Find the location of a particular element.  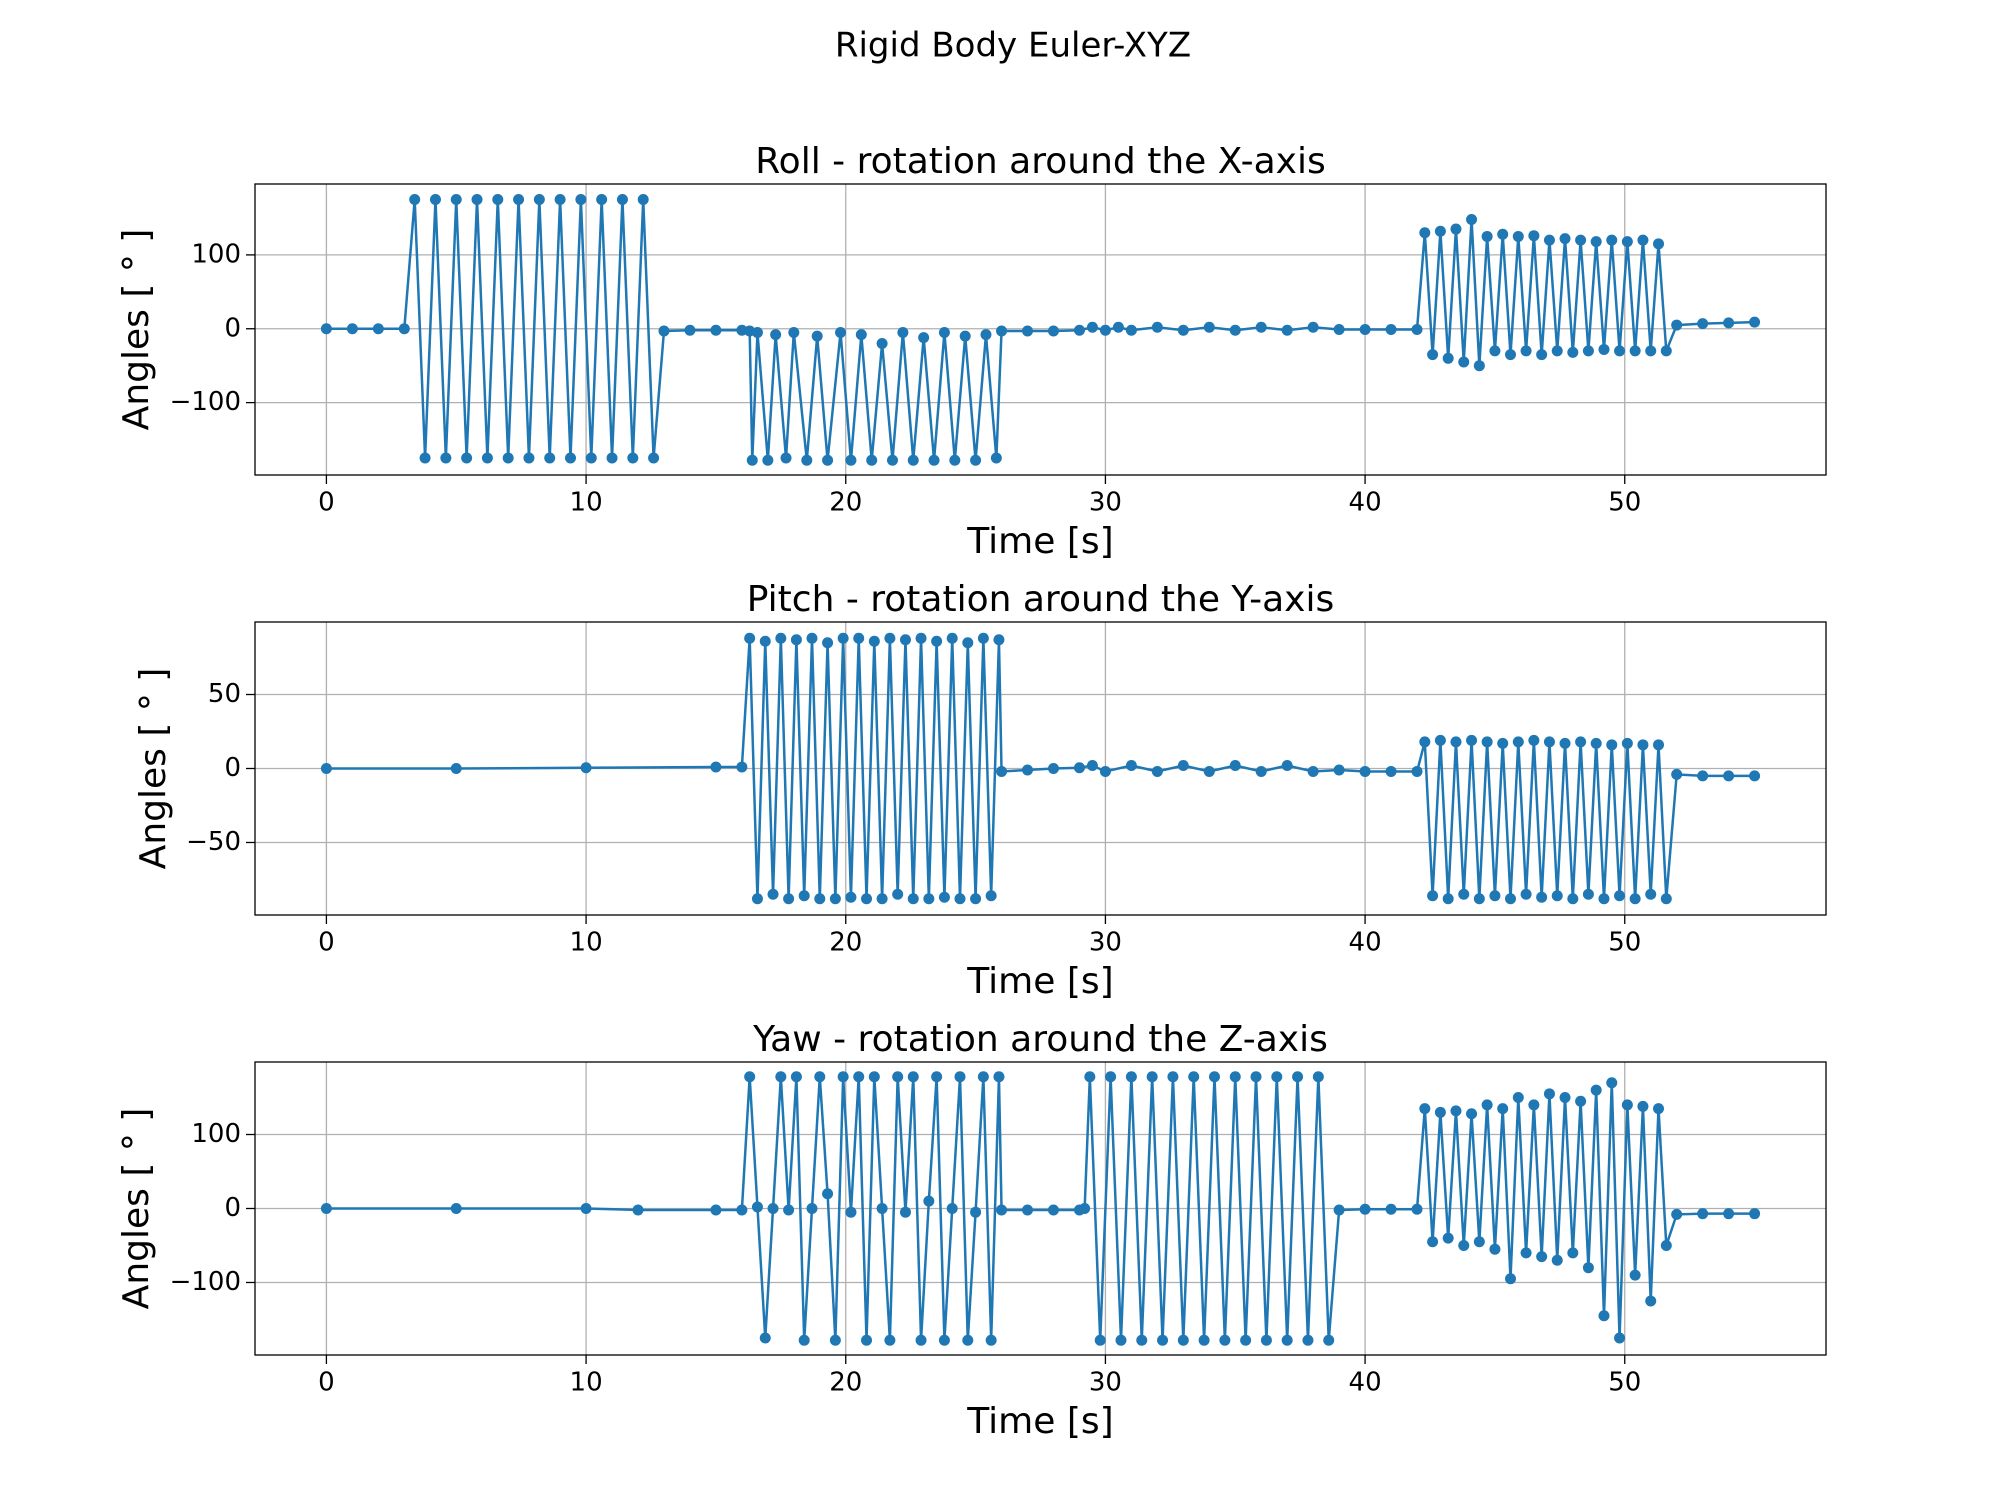

x-tick-label: 20 is located at coordinates (845, 503).